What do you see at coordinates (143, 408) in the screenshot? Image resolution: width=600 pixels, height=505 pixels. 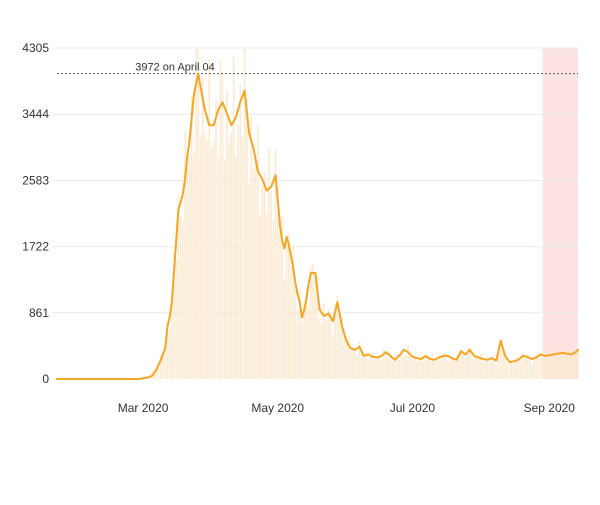 I see `x-tick-label: Mar 2020` at bounding box center [143, 408].